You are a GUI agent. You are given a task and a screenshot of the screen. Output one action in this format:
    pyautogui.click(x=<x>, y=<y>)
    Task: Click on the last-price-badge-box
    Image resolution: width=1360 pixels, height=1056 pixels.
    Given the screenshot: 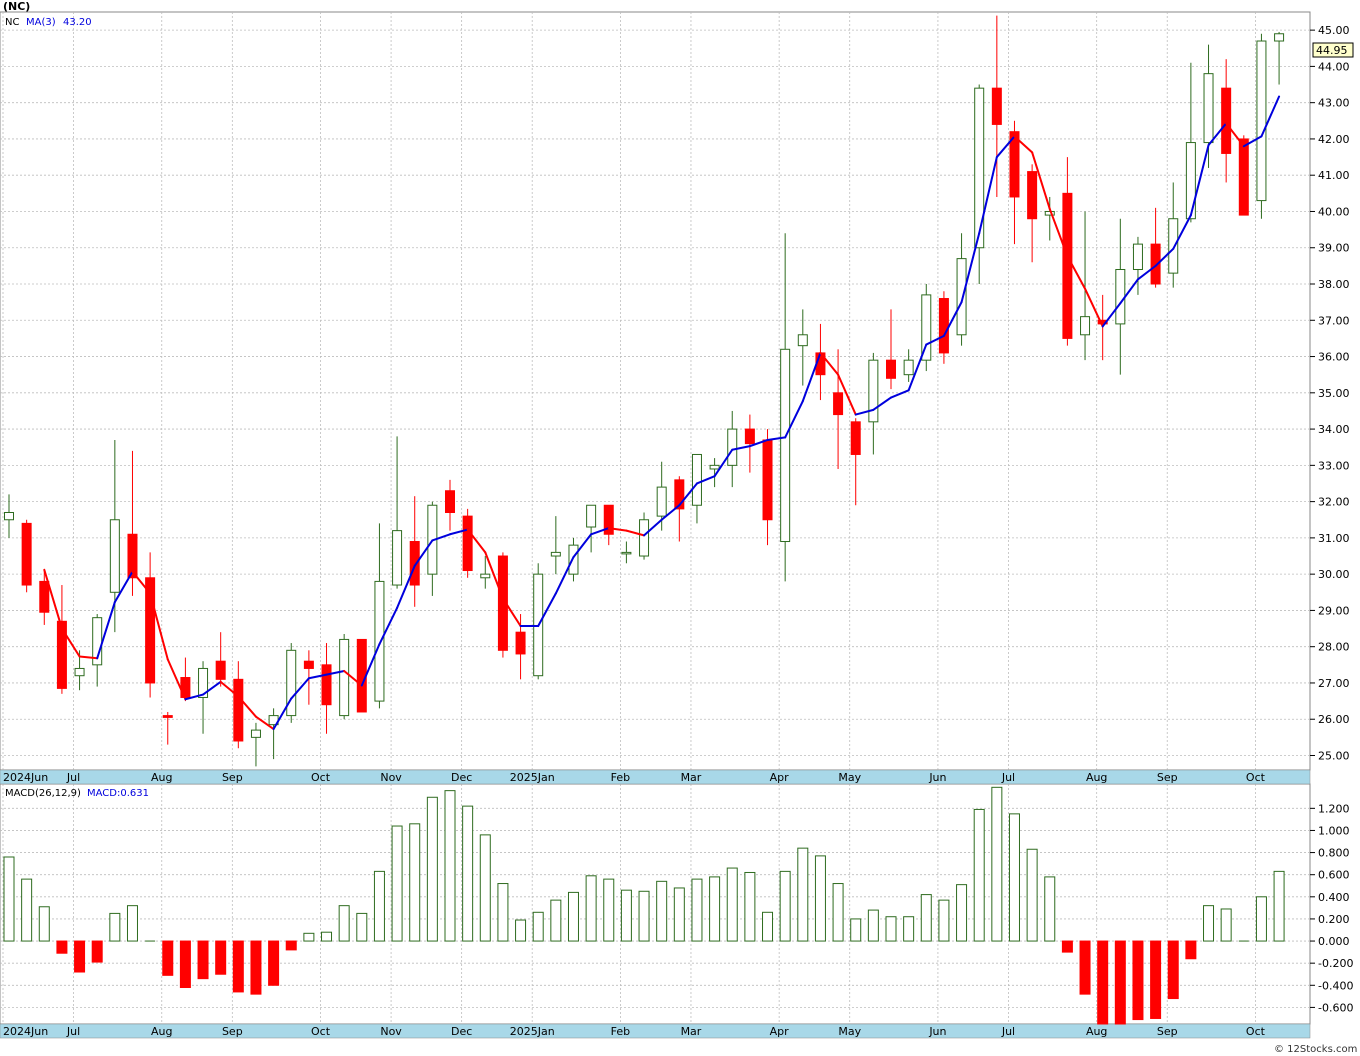 What is the action you would take?
    pyautogui.click(x=1333, y=50)
    